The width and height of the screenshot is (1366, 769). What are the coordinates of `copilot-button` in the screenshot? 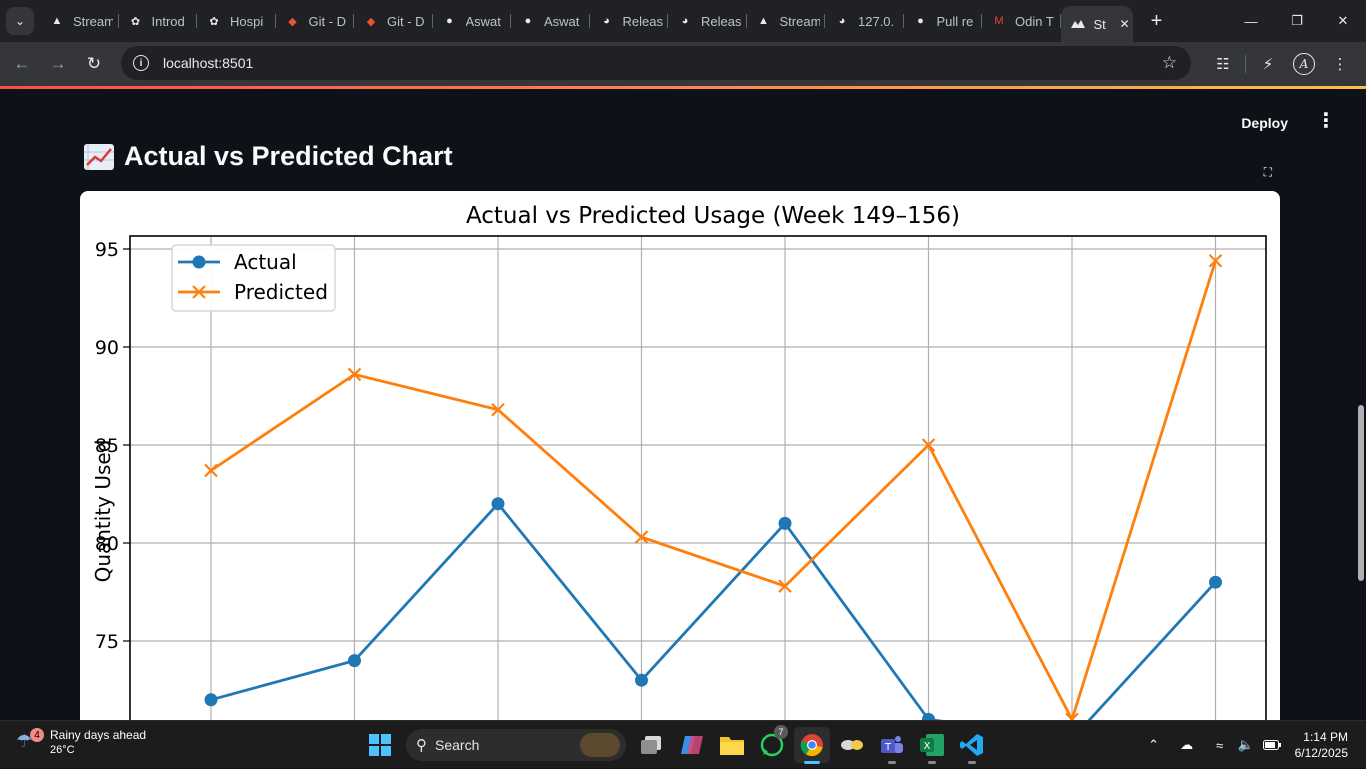 It's located at (692, 745).